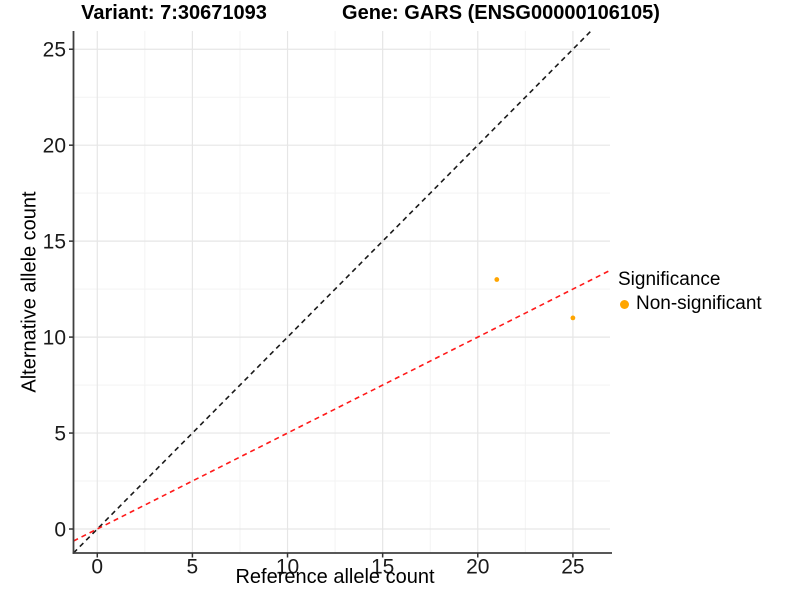  I want to click on legend-item-label: Non-significant, so click(699, 303).